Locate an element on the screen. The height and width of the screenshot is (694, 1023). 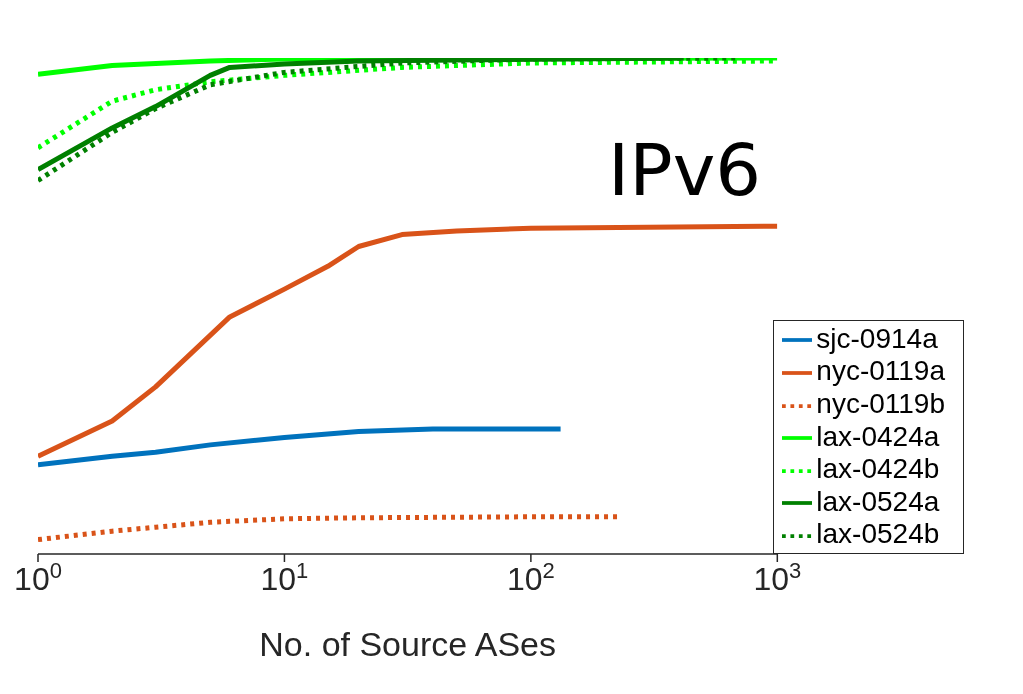
legend-label: lax-0524b is located at coordinates (878, 534).